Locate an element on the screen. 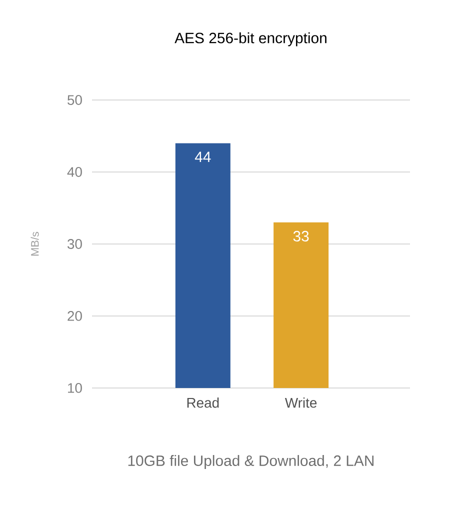 This screenshot has height=508, width=460. y-tick-label: 30 is located at coordinates (74, 244).